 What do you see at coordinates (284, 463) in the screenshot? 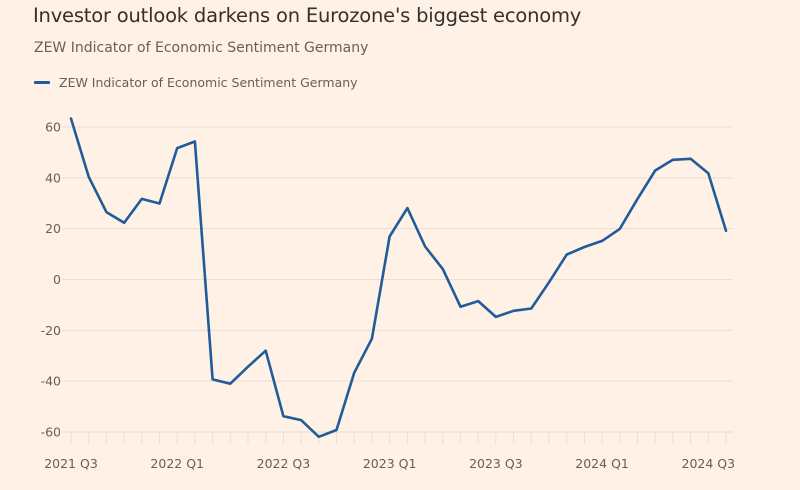
I see `x-tick-label: 2022 Q3` at bounding box center [284, 463].